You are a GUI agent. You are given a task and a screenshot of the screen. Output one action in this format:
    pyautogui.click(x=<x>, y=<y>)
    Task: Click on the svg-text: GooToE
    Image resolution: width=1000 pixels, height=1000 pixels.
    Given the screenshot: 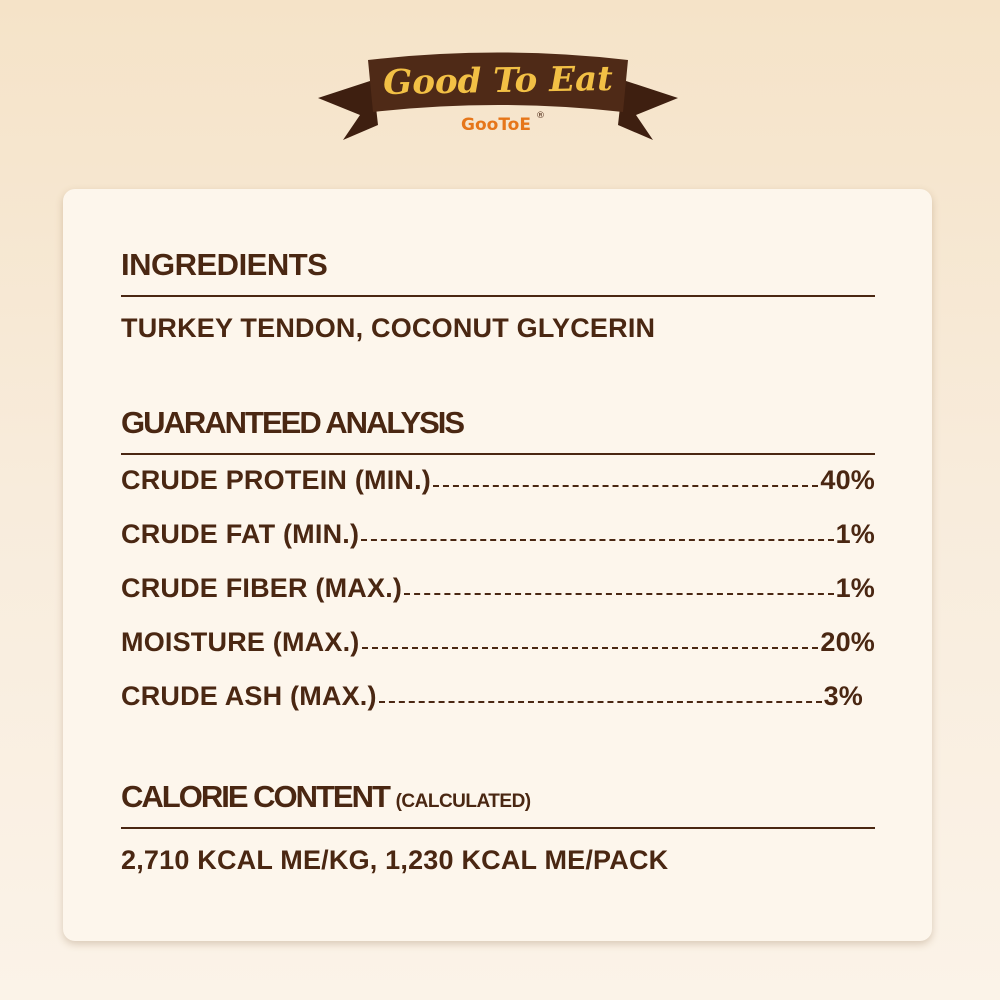 What is the action you would take?
    pyautogui.click(x=496, y=125)
    